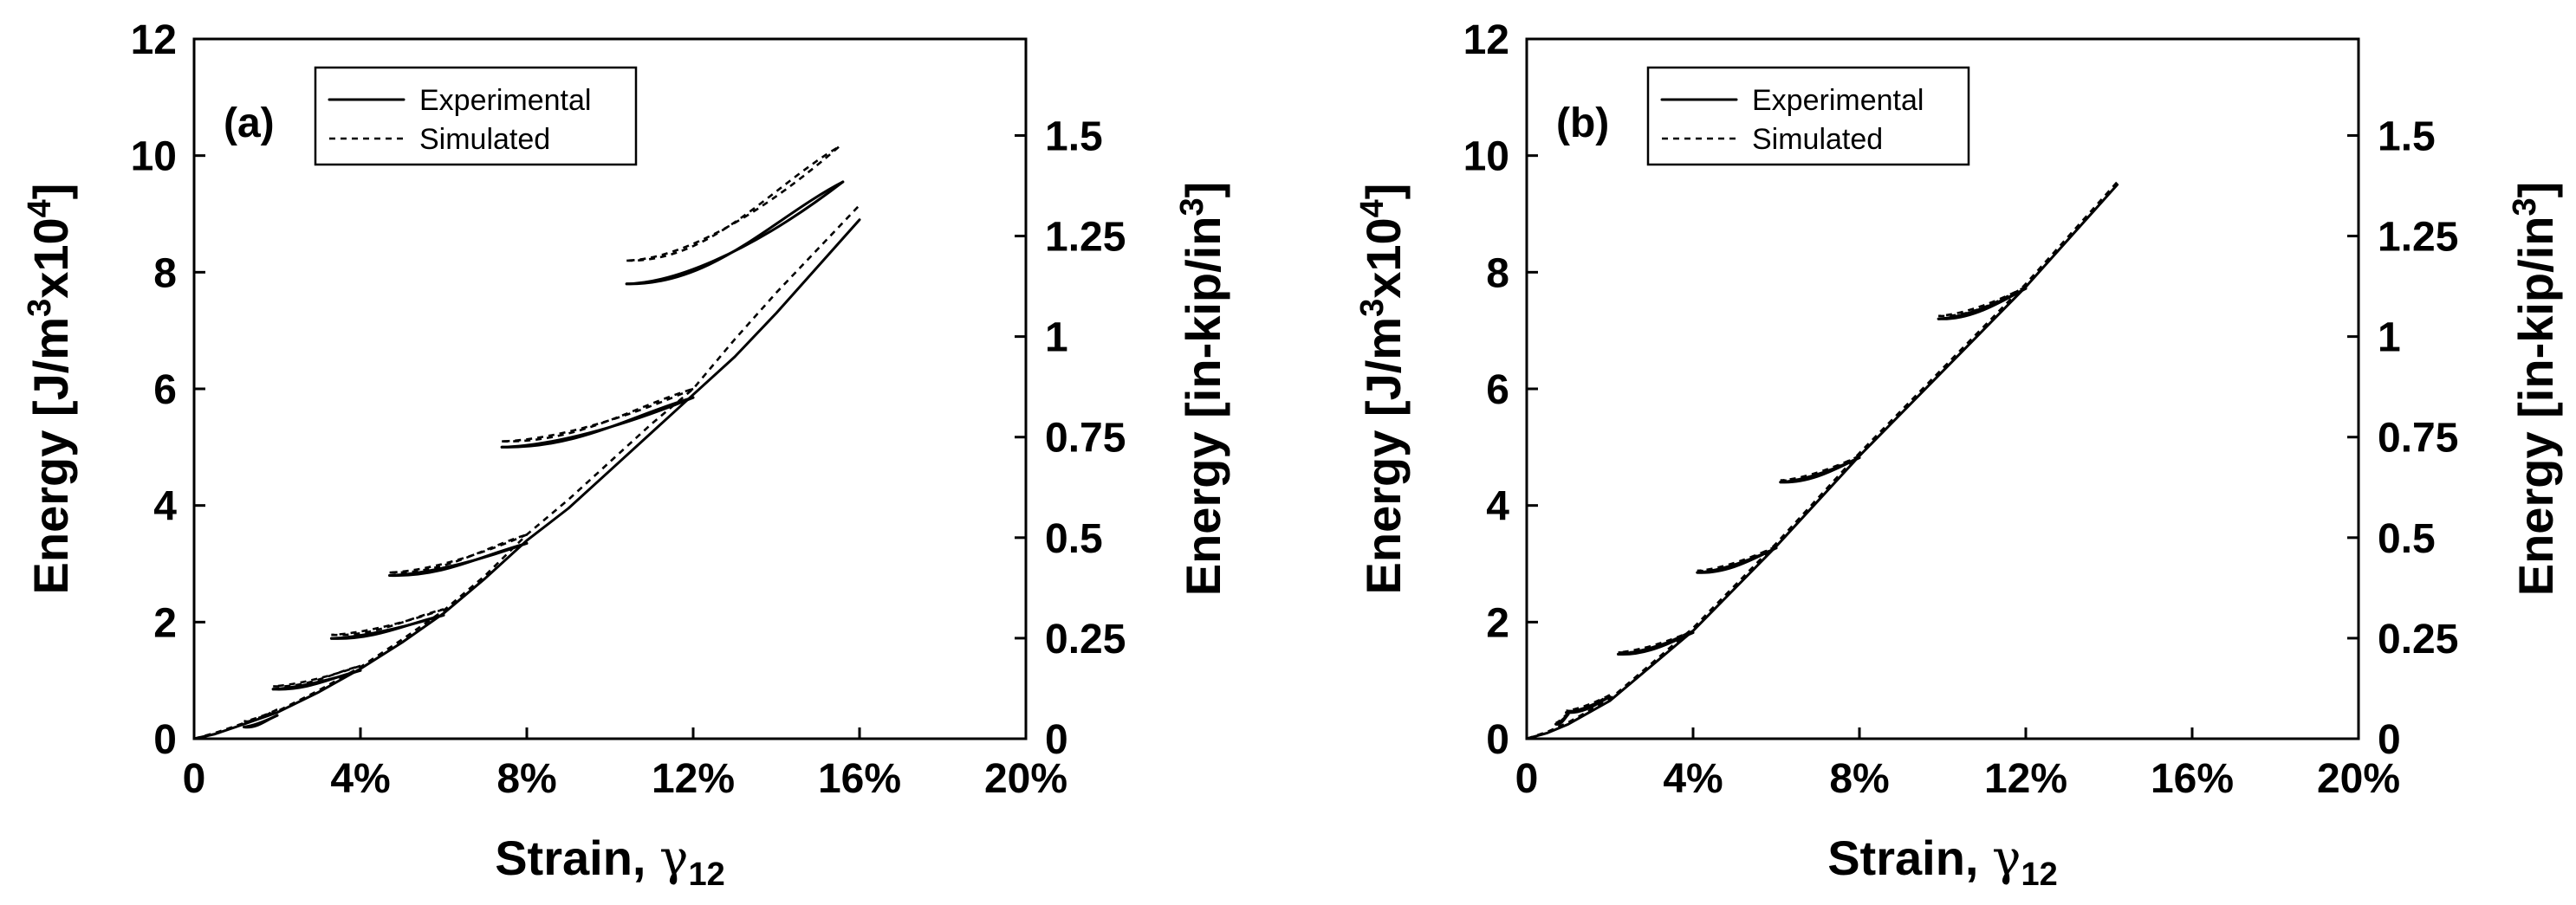  What do you see at coordinates (249, 123) in the screenshot?
I see `panel-label: (a)` at bounding box center [249, 123].